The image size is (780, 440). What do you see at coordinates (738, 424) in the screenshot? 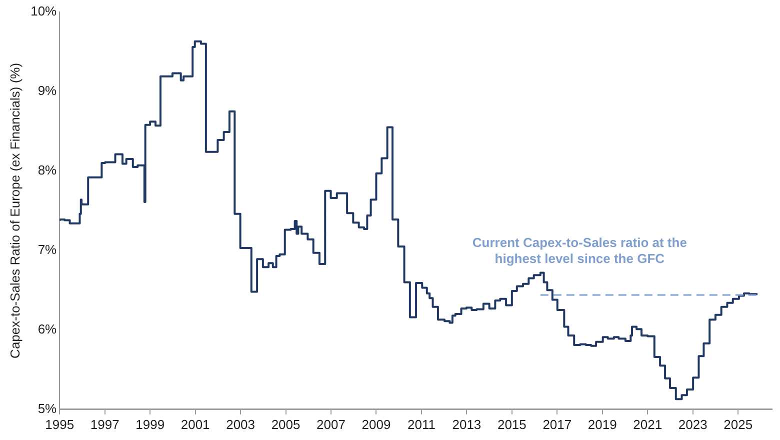
I see `x-tick-label: 2025` at bounding box center [738, 424].